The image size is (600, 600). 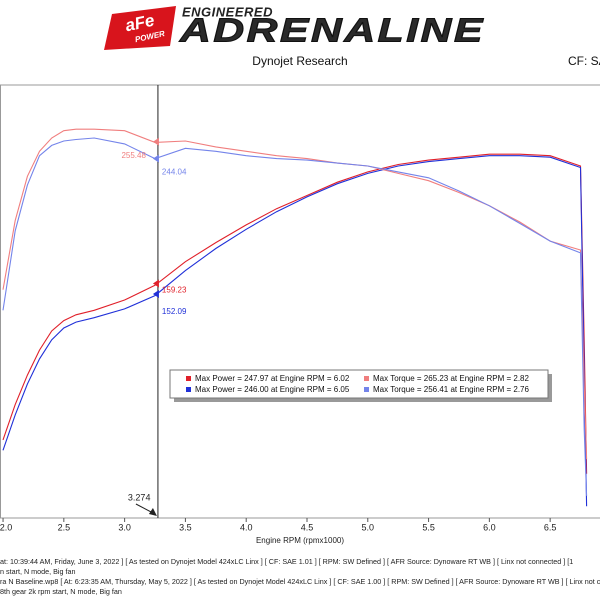 What do you see at coordinates (272, 389) in the screenshot?
I see `legend-label: Max Power = 246.00 at Engine RPM = 6.05` at bounding box center [272, 389].